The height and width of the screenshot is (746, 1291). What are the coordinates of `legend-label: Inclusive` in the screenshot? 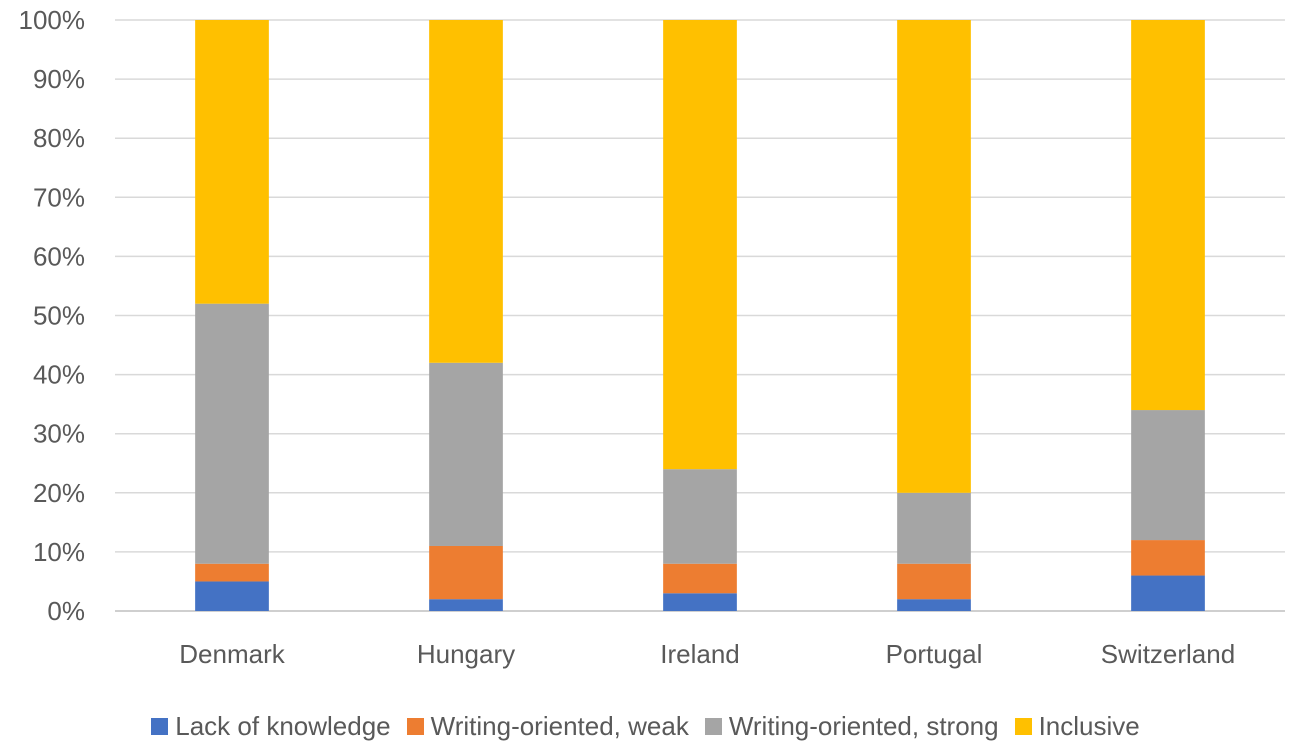 It's located at (1089, 725).